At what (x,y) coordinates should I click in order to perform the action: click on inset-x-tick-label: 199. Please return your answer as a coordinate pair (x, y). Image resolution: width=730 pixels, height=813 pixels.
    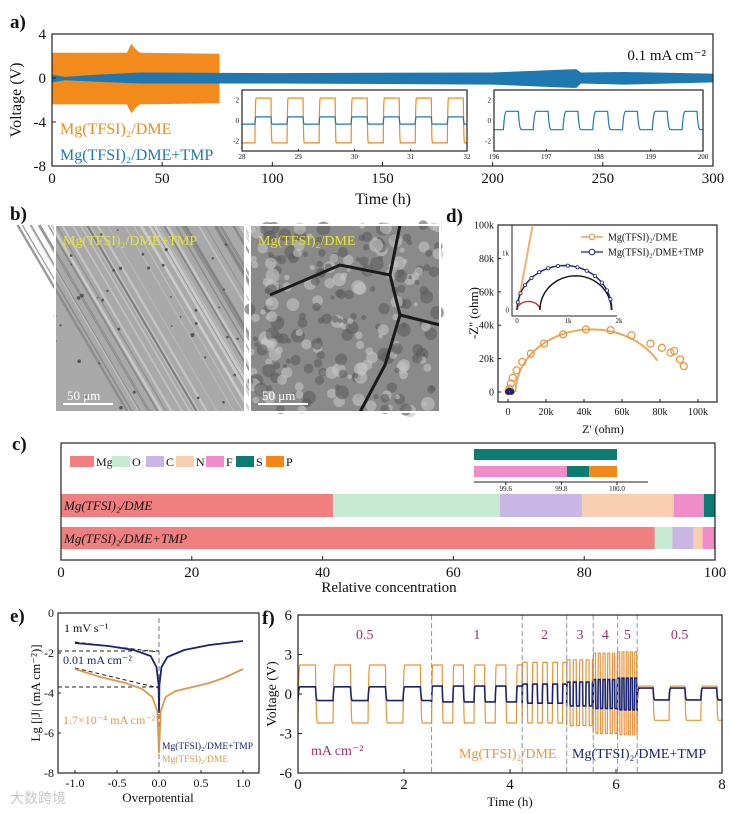
    Looking at the image, I should click on (651, 157).